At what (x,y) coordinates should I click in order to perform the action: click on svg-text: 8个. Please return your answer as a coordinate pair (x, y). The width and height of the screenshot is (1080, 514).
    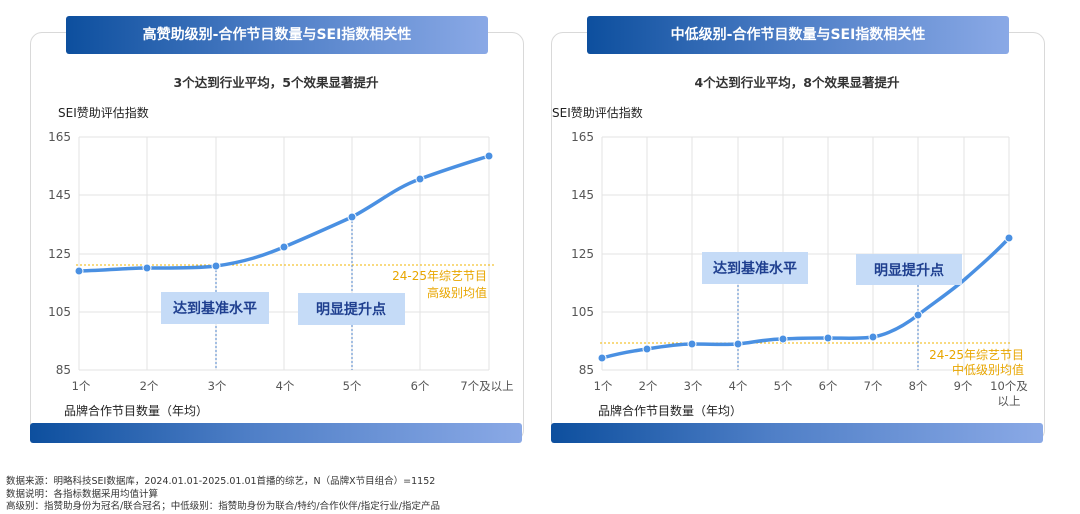
    Looking at the image, I should click on (918, 386).